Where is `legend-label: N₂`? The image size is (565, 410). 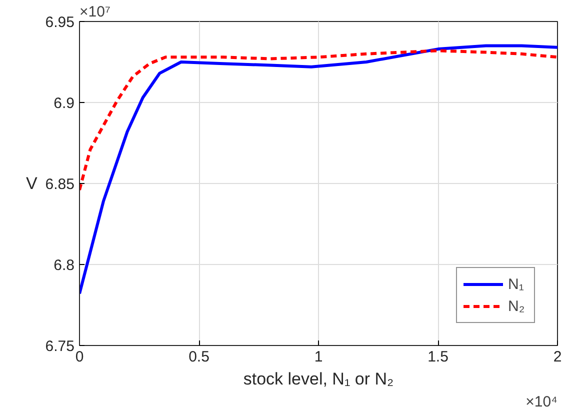
legend-label: N₂ is located at coordinates (517, 306).